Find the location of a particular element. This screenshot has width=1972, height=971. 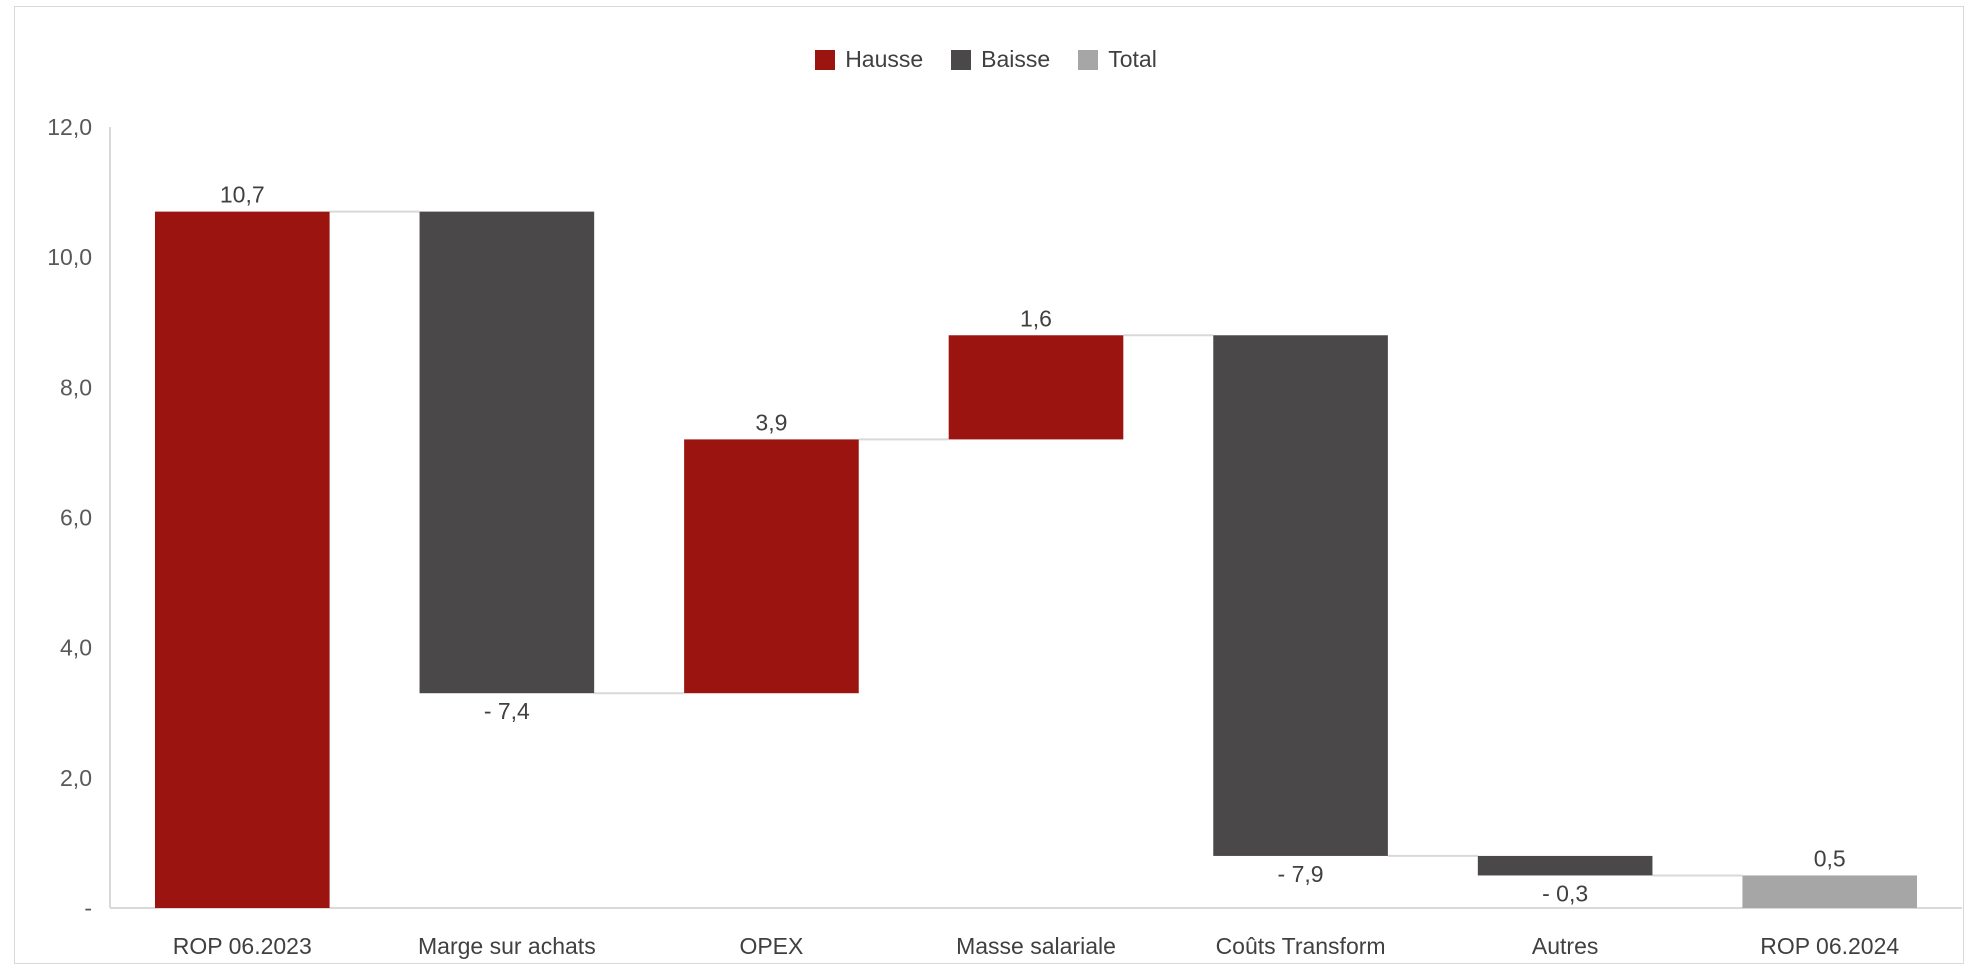

data-label: 0,5 is located at coordinates (1830, 858).